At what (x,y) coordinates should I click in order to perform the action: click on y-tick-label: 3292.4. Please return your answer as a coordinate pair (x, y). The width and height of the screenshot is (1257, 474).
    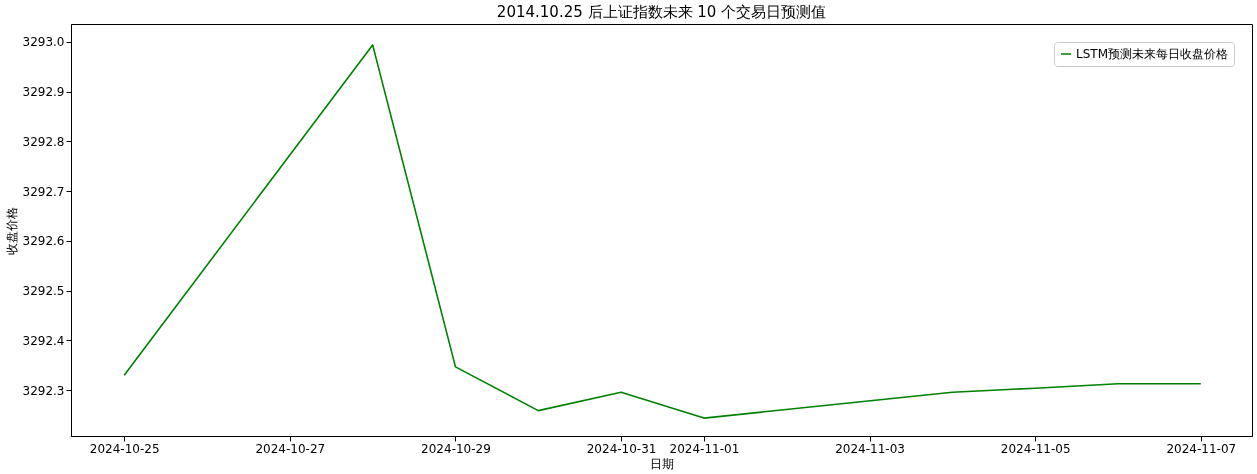
    Looking at the image, I should click on (43, 340).